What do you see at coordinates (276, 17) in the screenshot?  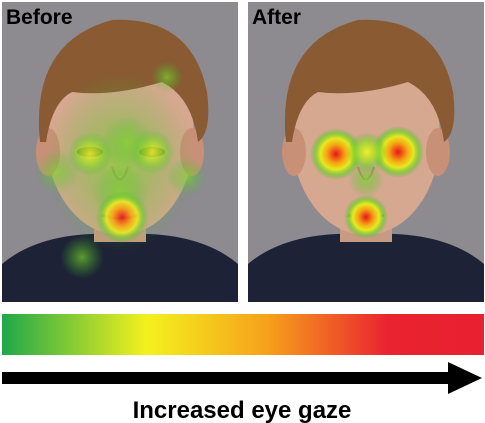 I see `panel-label: After` at bounding box center [276, 17].